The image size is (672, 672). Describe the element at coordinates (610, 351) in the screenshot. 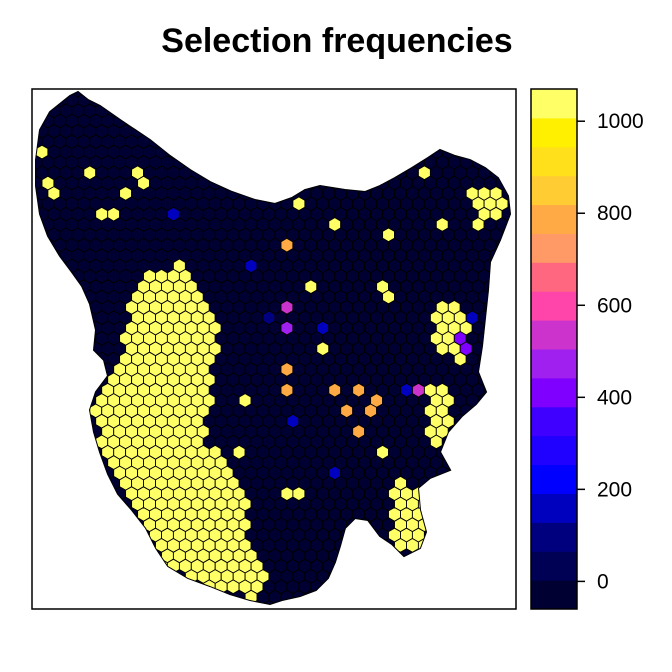

I see `legend-ticks: 0 200 400 600 800 1000` at that location.